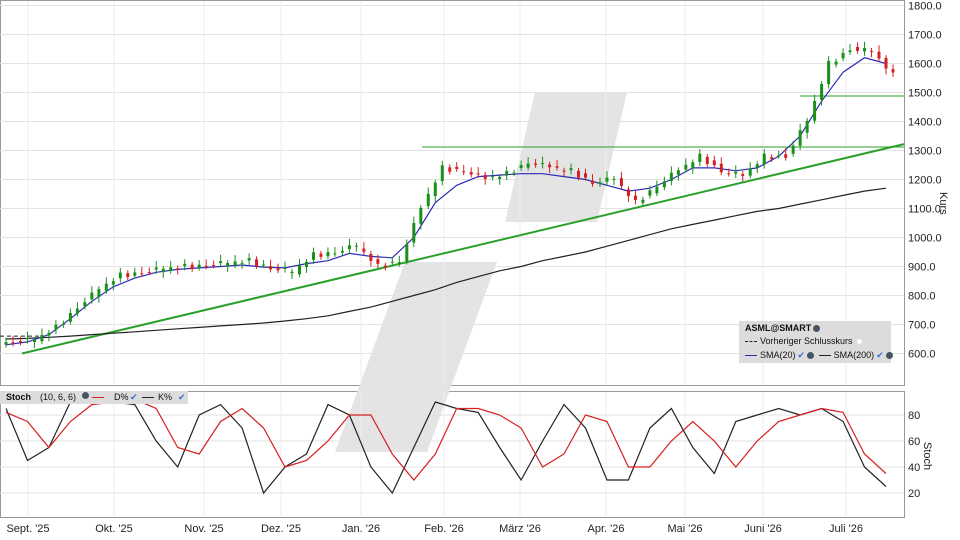  I want to click on y-tick-label: 1300.0, so click(925, 152).